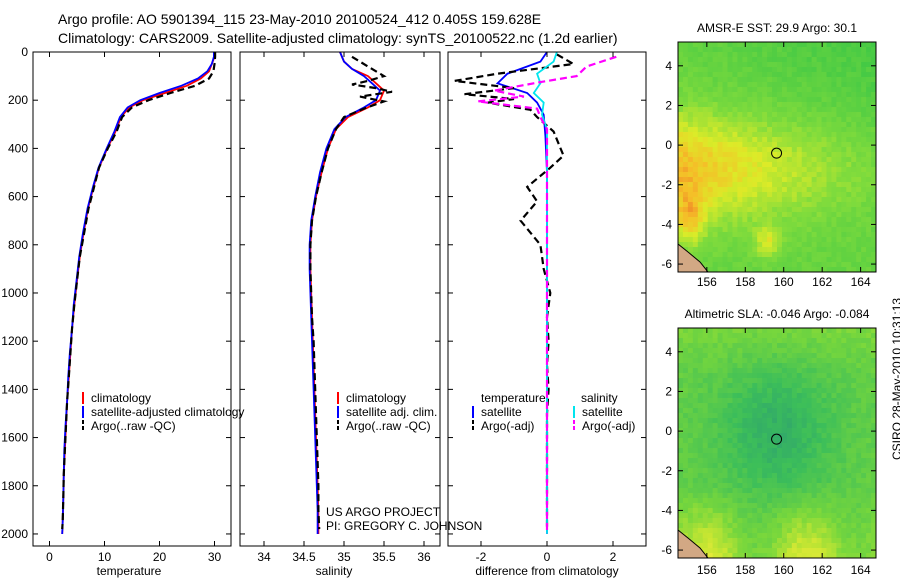 The width and height of the screenshot is (900, 580). What do you see at coordinates (707, 282) in the screenshot?
I see `map-x-tick-label: 156` at bounding box center [707, 282].